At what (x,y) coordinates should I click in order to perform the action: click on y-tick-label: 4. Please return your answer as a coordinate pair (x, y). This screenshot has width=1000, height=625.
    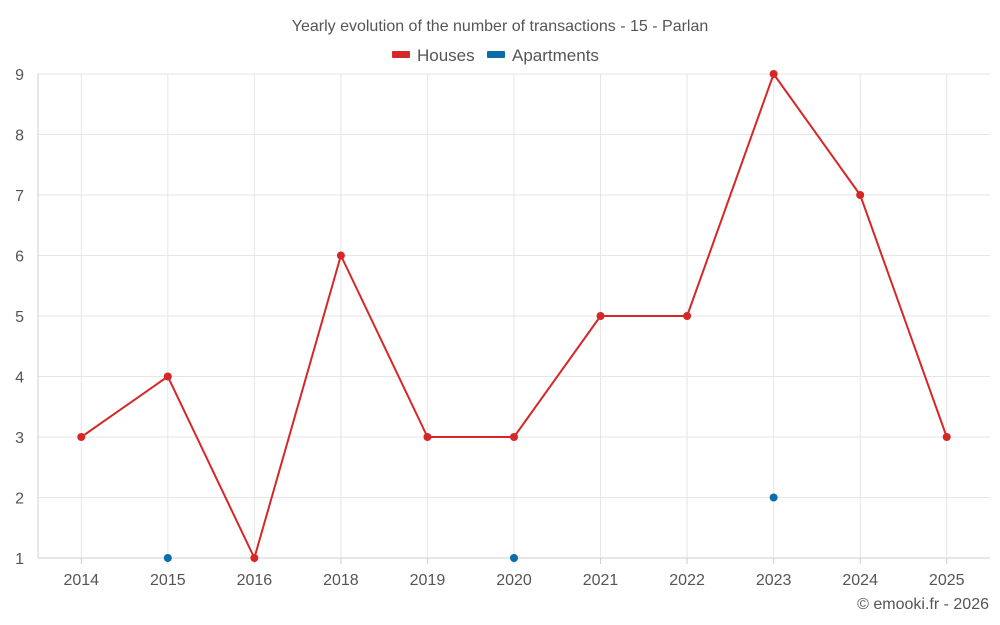
    Looking at the image, I should click on (19, 378).